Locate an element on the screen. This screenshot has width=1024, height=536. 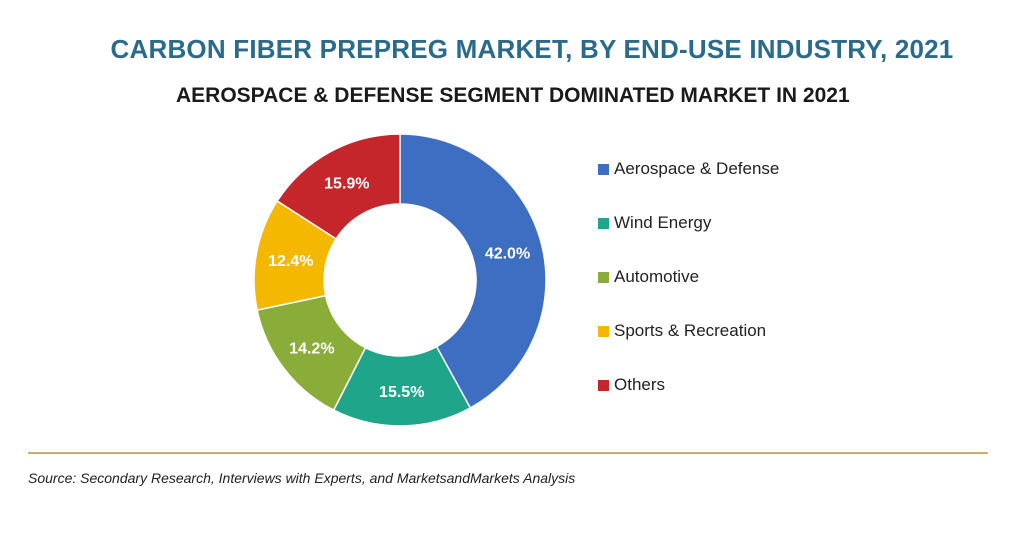
slice-aerospace-defense is located at coordinates (473, 271).